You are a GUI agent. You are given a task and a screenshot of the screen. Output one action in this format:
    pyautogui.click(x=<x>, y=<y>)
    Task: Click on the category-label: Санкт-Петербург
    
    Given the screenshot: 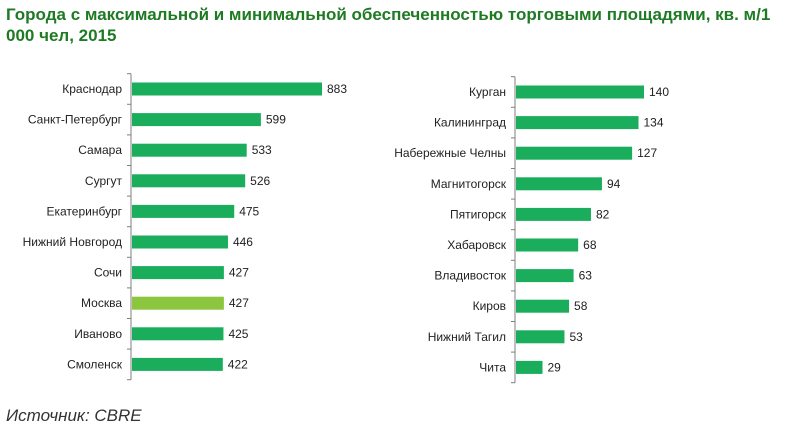 What is the action you would take?
    pyautogui.click(x=75, y=120)
    